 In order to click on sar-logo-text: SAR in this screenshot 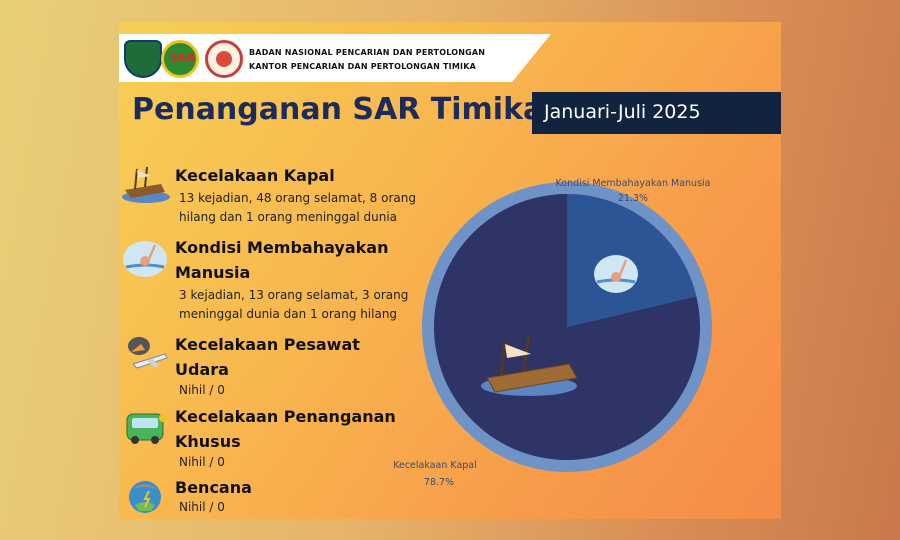, I will do `click(182, 57)`.